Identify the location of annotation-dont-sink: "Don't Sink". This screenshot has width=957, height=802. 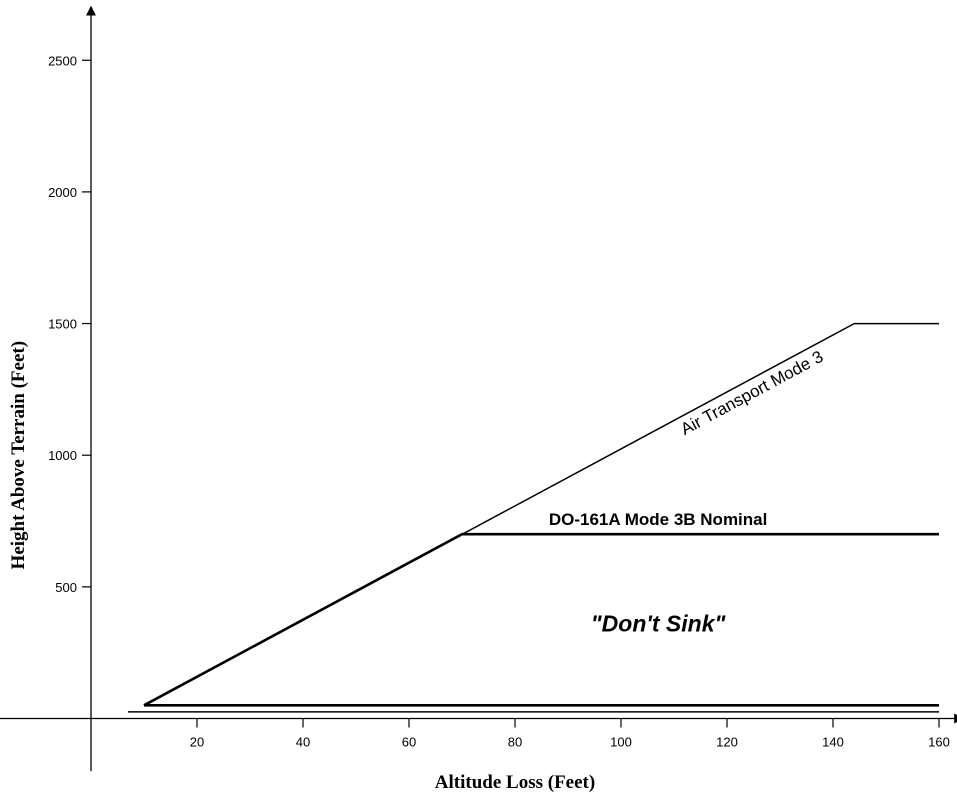
(659, 624).